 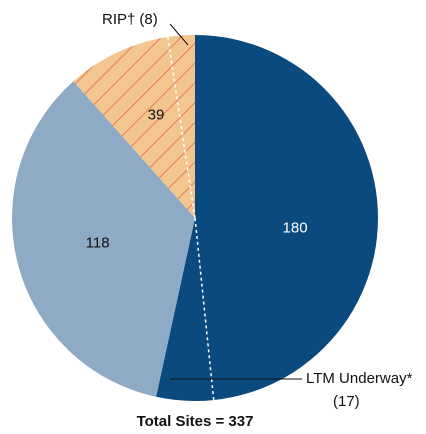 What do you see at coordinates (179, 34) in the screenshot?
I see `leader-line` at bounding box center [179, 34].